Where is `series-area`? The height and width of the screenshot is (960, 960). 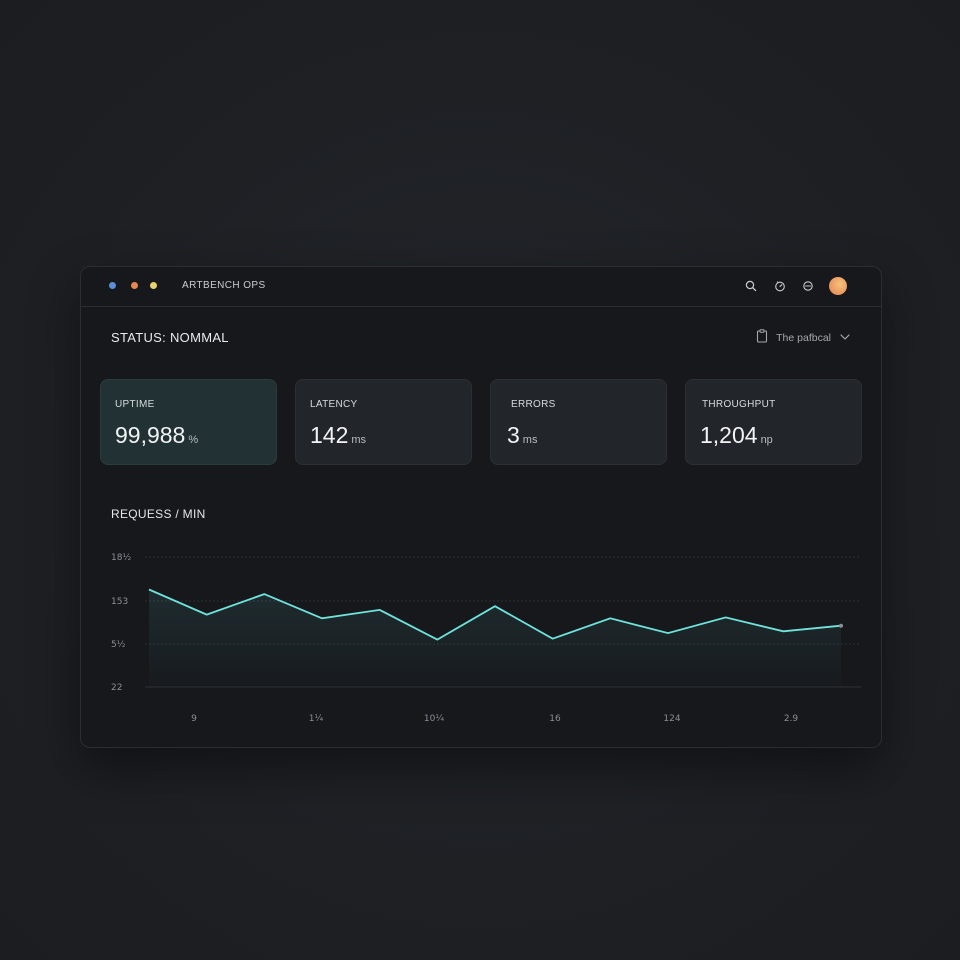
series-area is located at coordinates (495, 638).